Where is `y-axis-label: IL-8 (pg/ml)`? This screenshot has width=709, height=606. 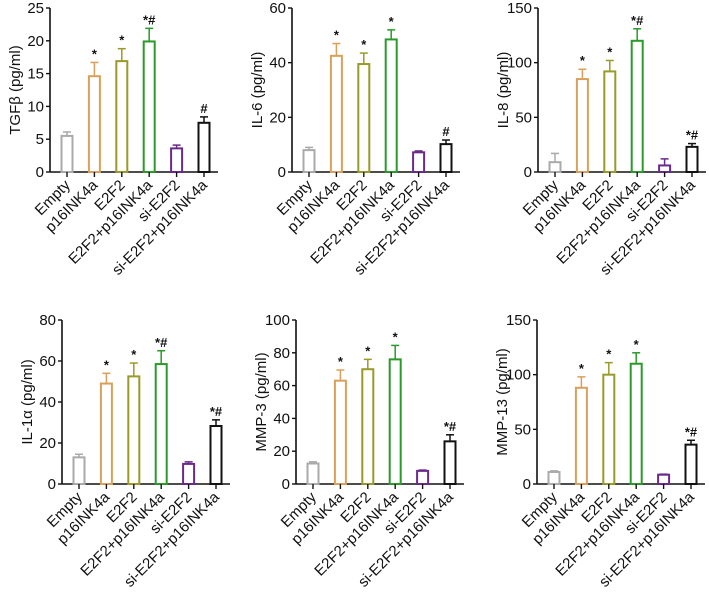
y-axis-label: IL-8 (pg/ml) is located at coordinates (503, 90).